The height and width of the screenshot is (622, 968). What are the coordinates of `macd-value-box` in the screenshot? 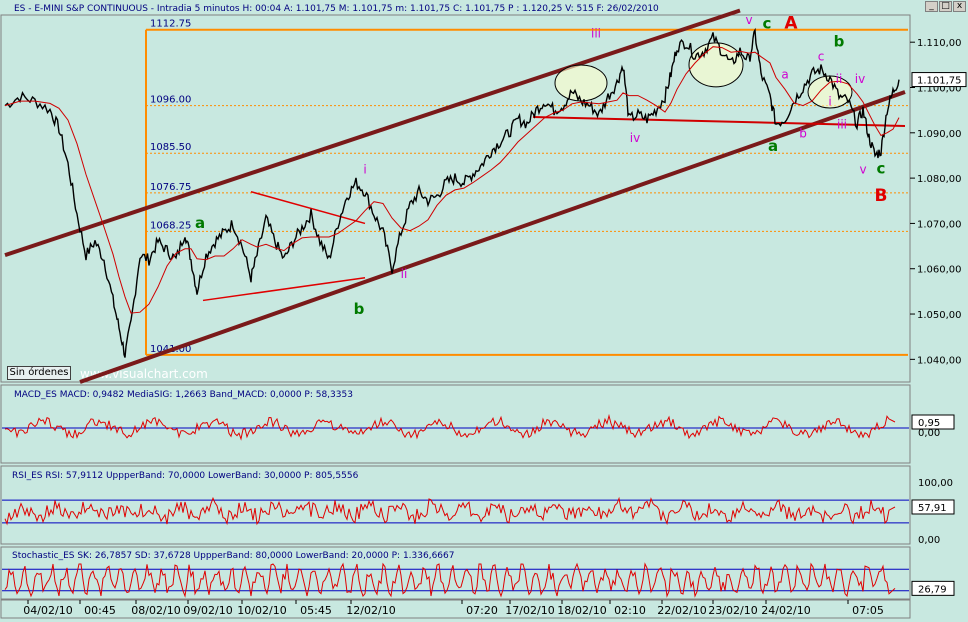 It's located at (933, 422).